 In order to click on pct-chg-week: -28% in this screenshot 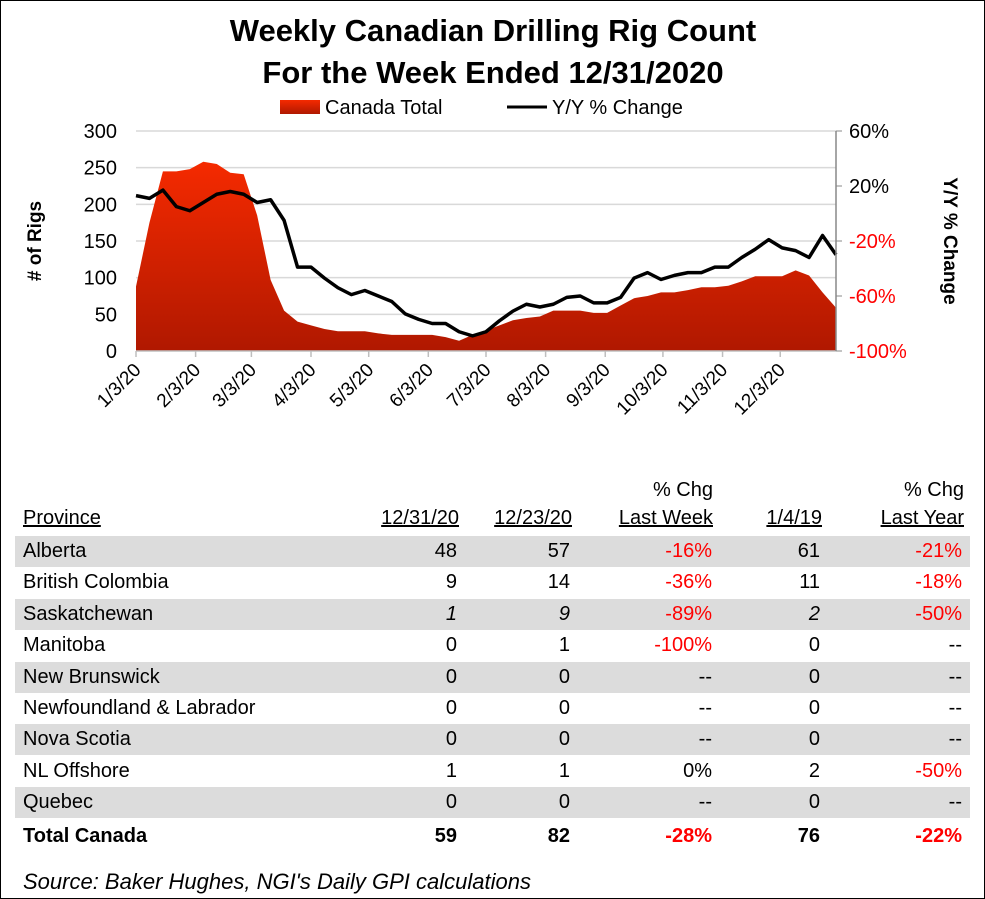, I will do `click(688, 836)`.